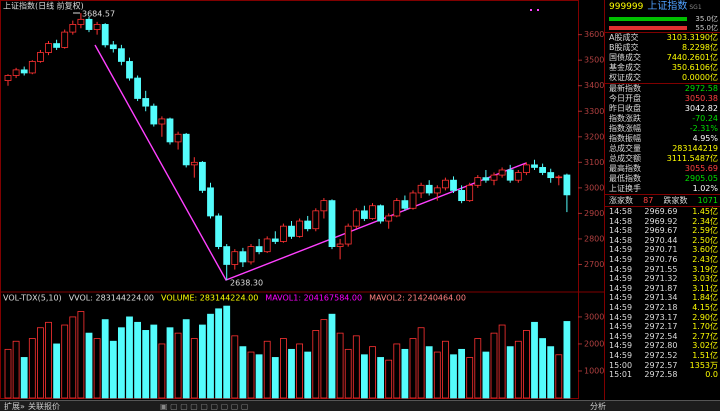 The height and width of the screenshot is (411, 720). Describe the element at coordinates (625, 158) in the screenshot. I see `stat-label: 总成交额` at that location.